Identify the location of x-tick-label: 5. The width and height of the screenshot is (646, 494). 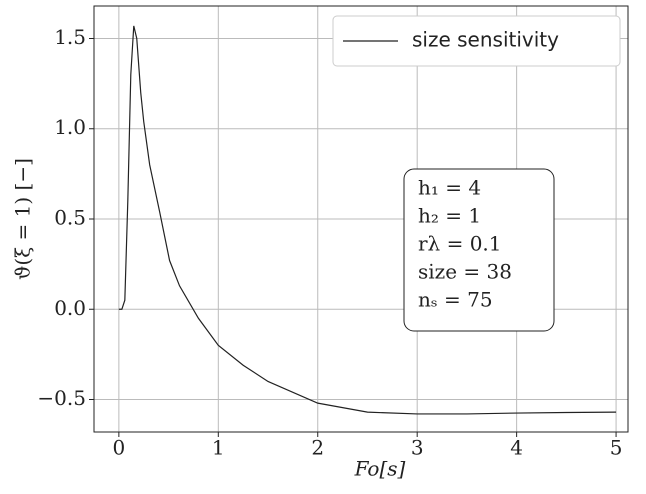
(616, 448).